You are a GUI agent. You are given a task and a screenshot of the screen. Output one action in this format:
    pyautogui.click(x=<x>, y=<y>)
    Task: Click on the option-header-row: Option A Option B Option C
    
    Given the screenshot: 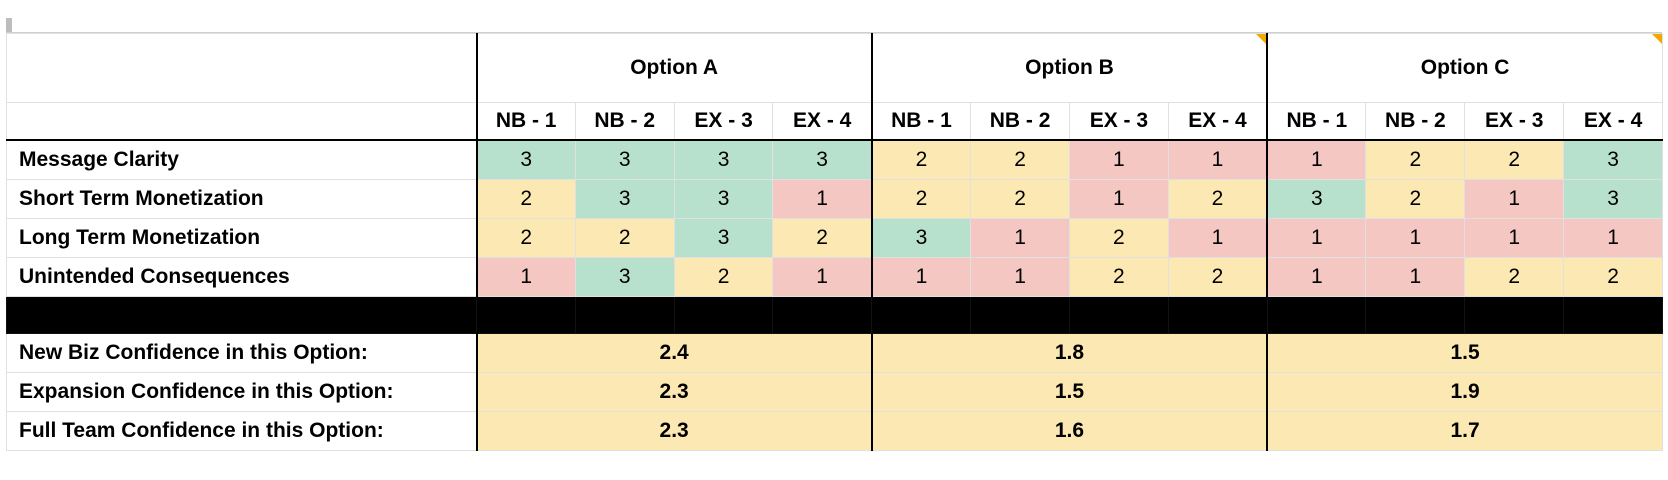 What is the action you would take?
    pyautogui.click(x=835, y=68)
    